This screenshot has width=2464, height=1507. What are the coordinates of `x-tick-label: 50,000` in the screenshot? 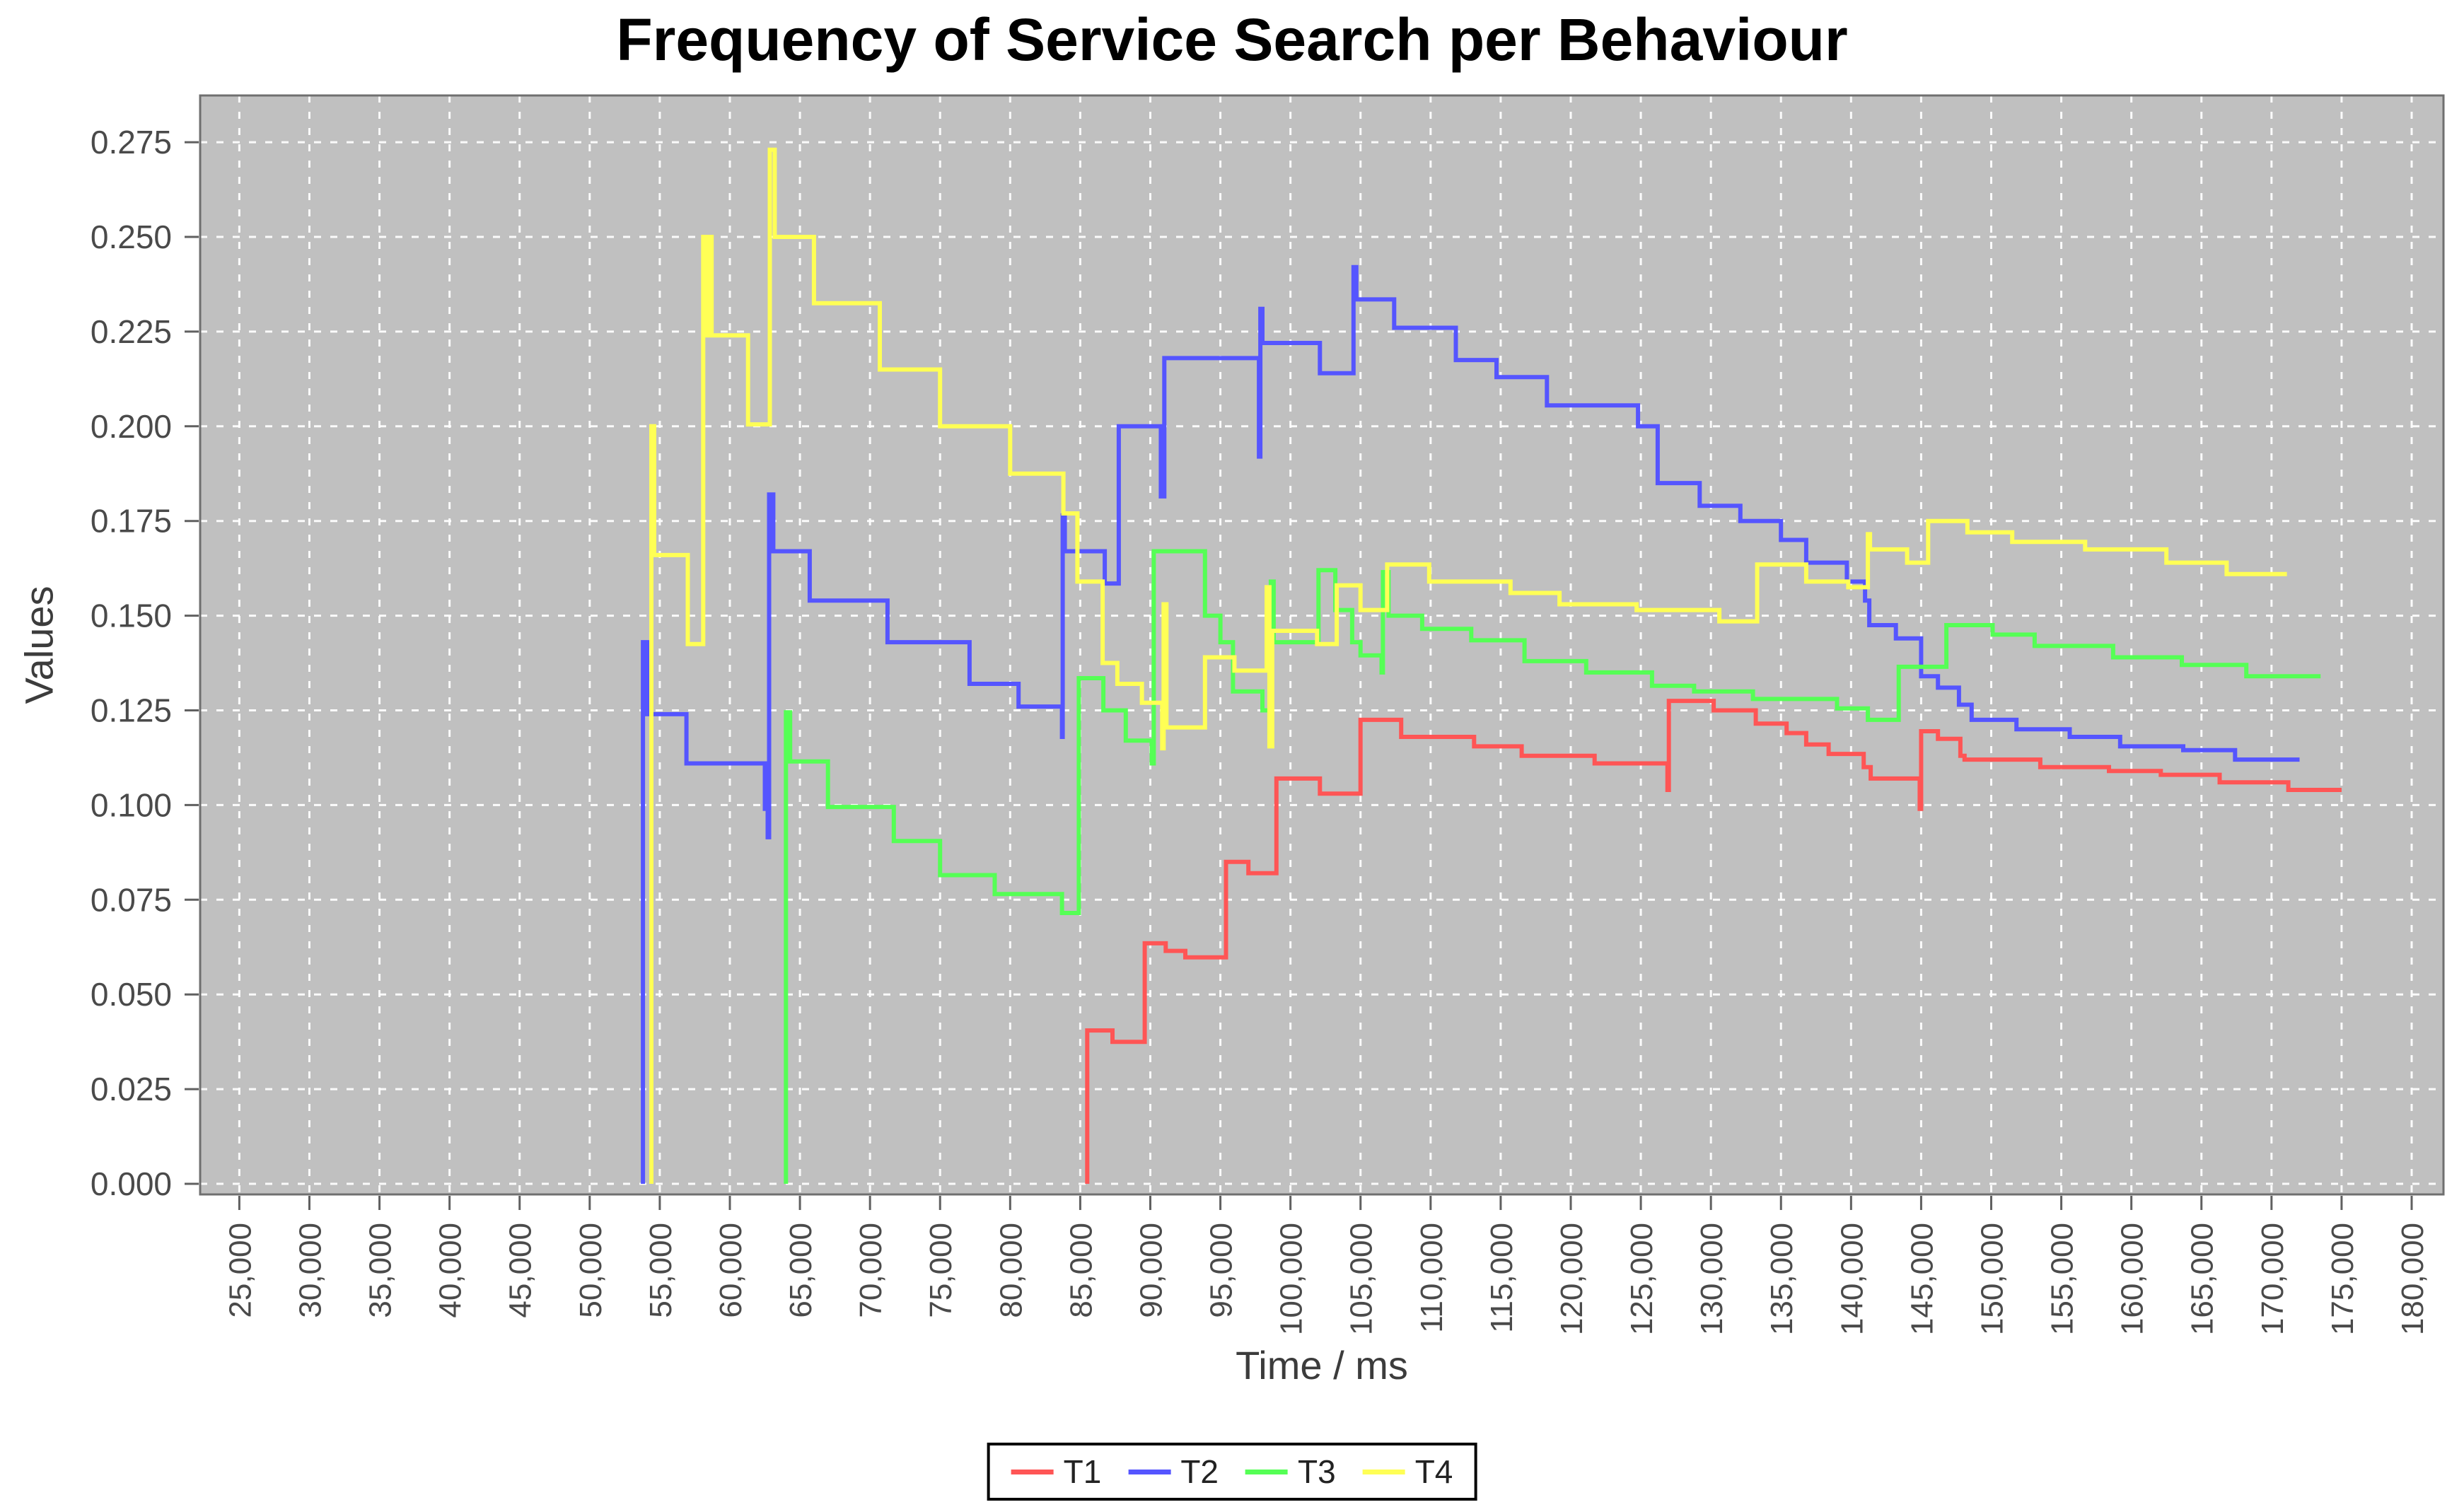 It's located at (591, 1270).